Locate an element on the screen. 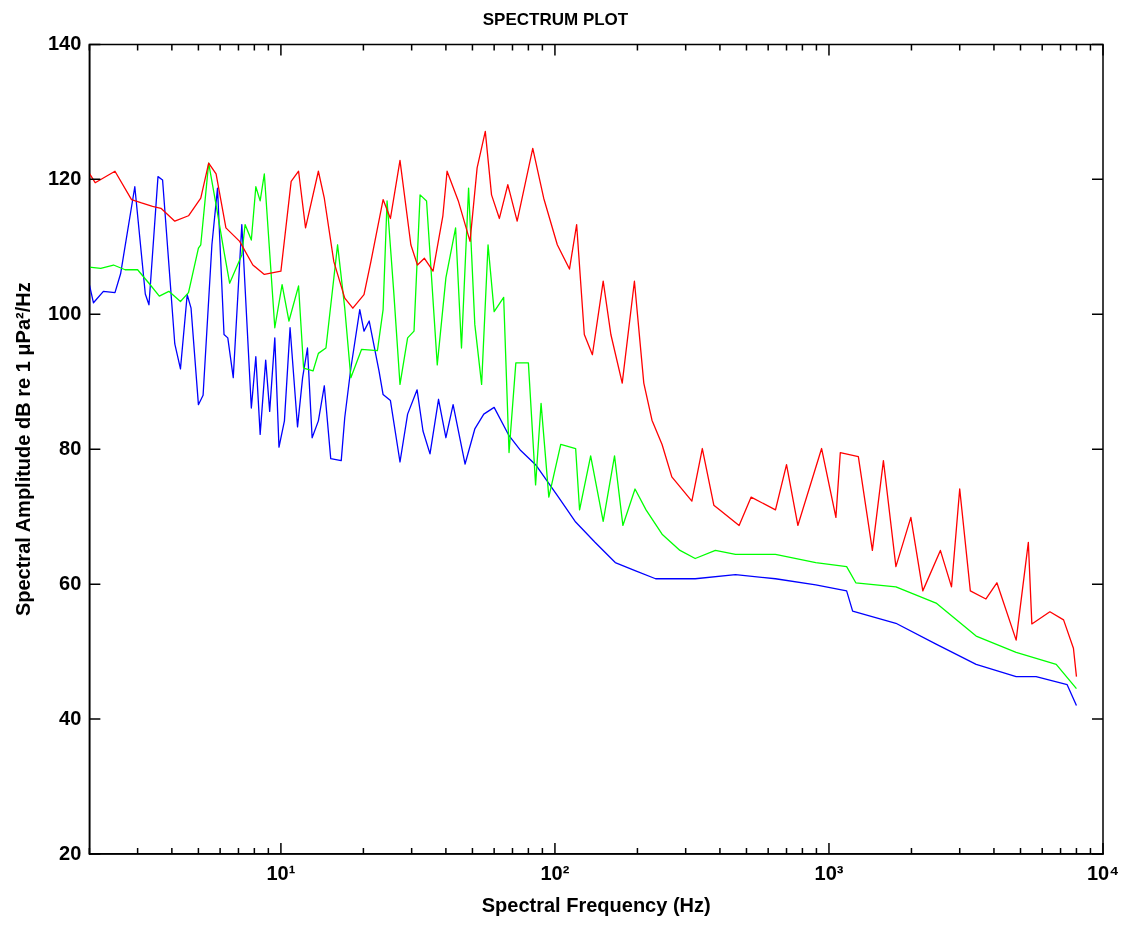  y-tick-label: 120 is located at coordinates (64, 177).